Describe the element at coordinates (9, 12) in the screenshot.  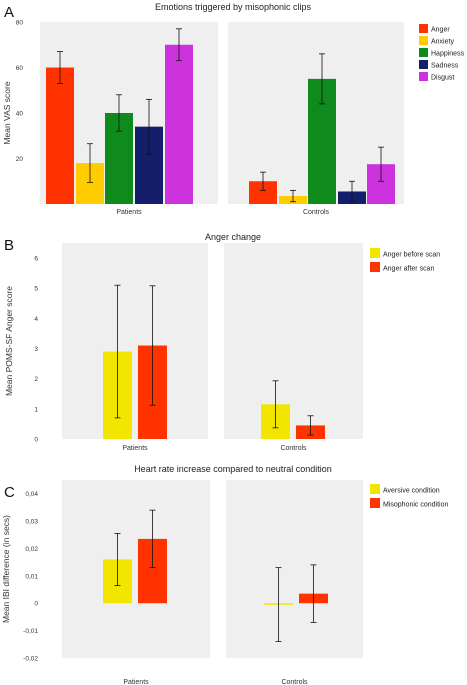
I see `panel-letter: A` at that location.